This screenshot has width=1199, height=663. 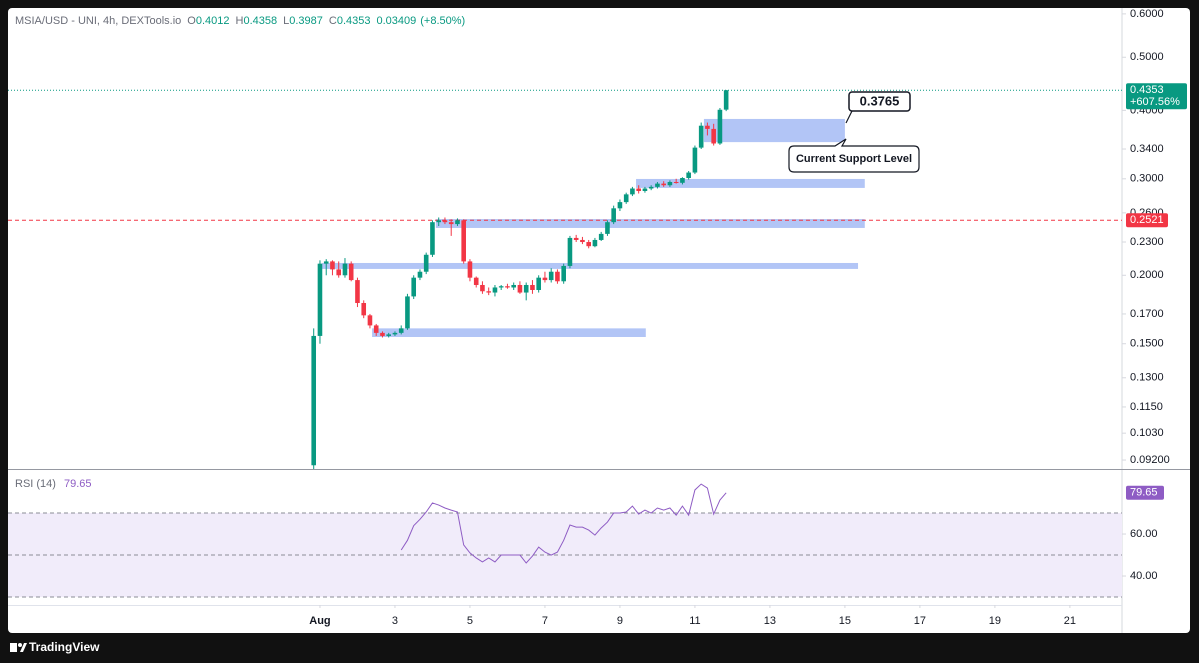 I want to click on y-tick-label: 0.1030, so click(x=1147, y=433).